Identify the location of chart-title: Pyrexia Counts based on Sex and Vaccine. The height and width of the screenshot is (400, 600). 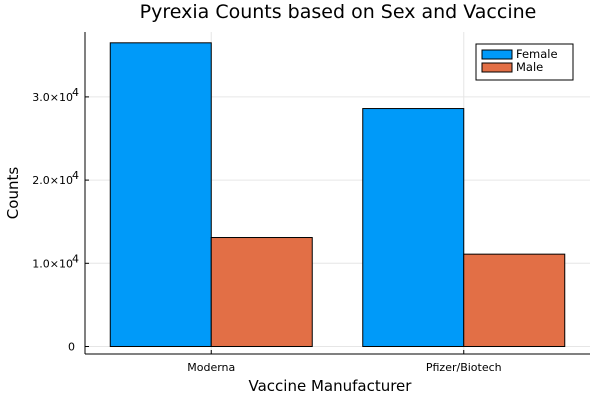
(338, 12).